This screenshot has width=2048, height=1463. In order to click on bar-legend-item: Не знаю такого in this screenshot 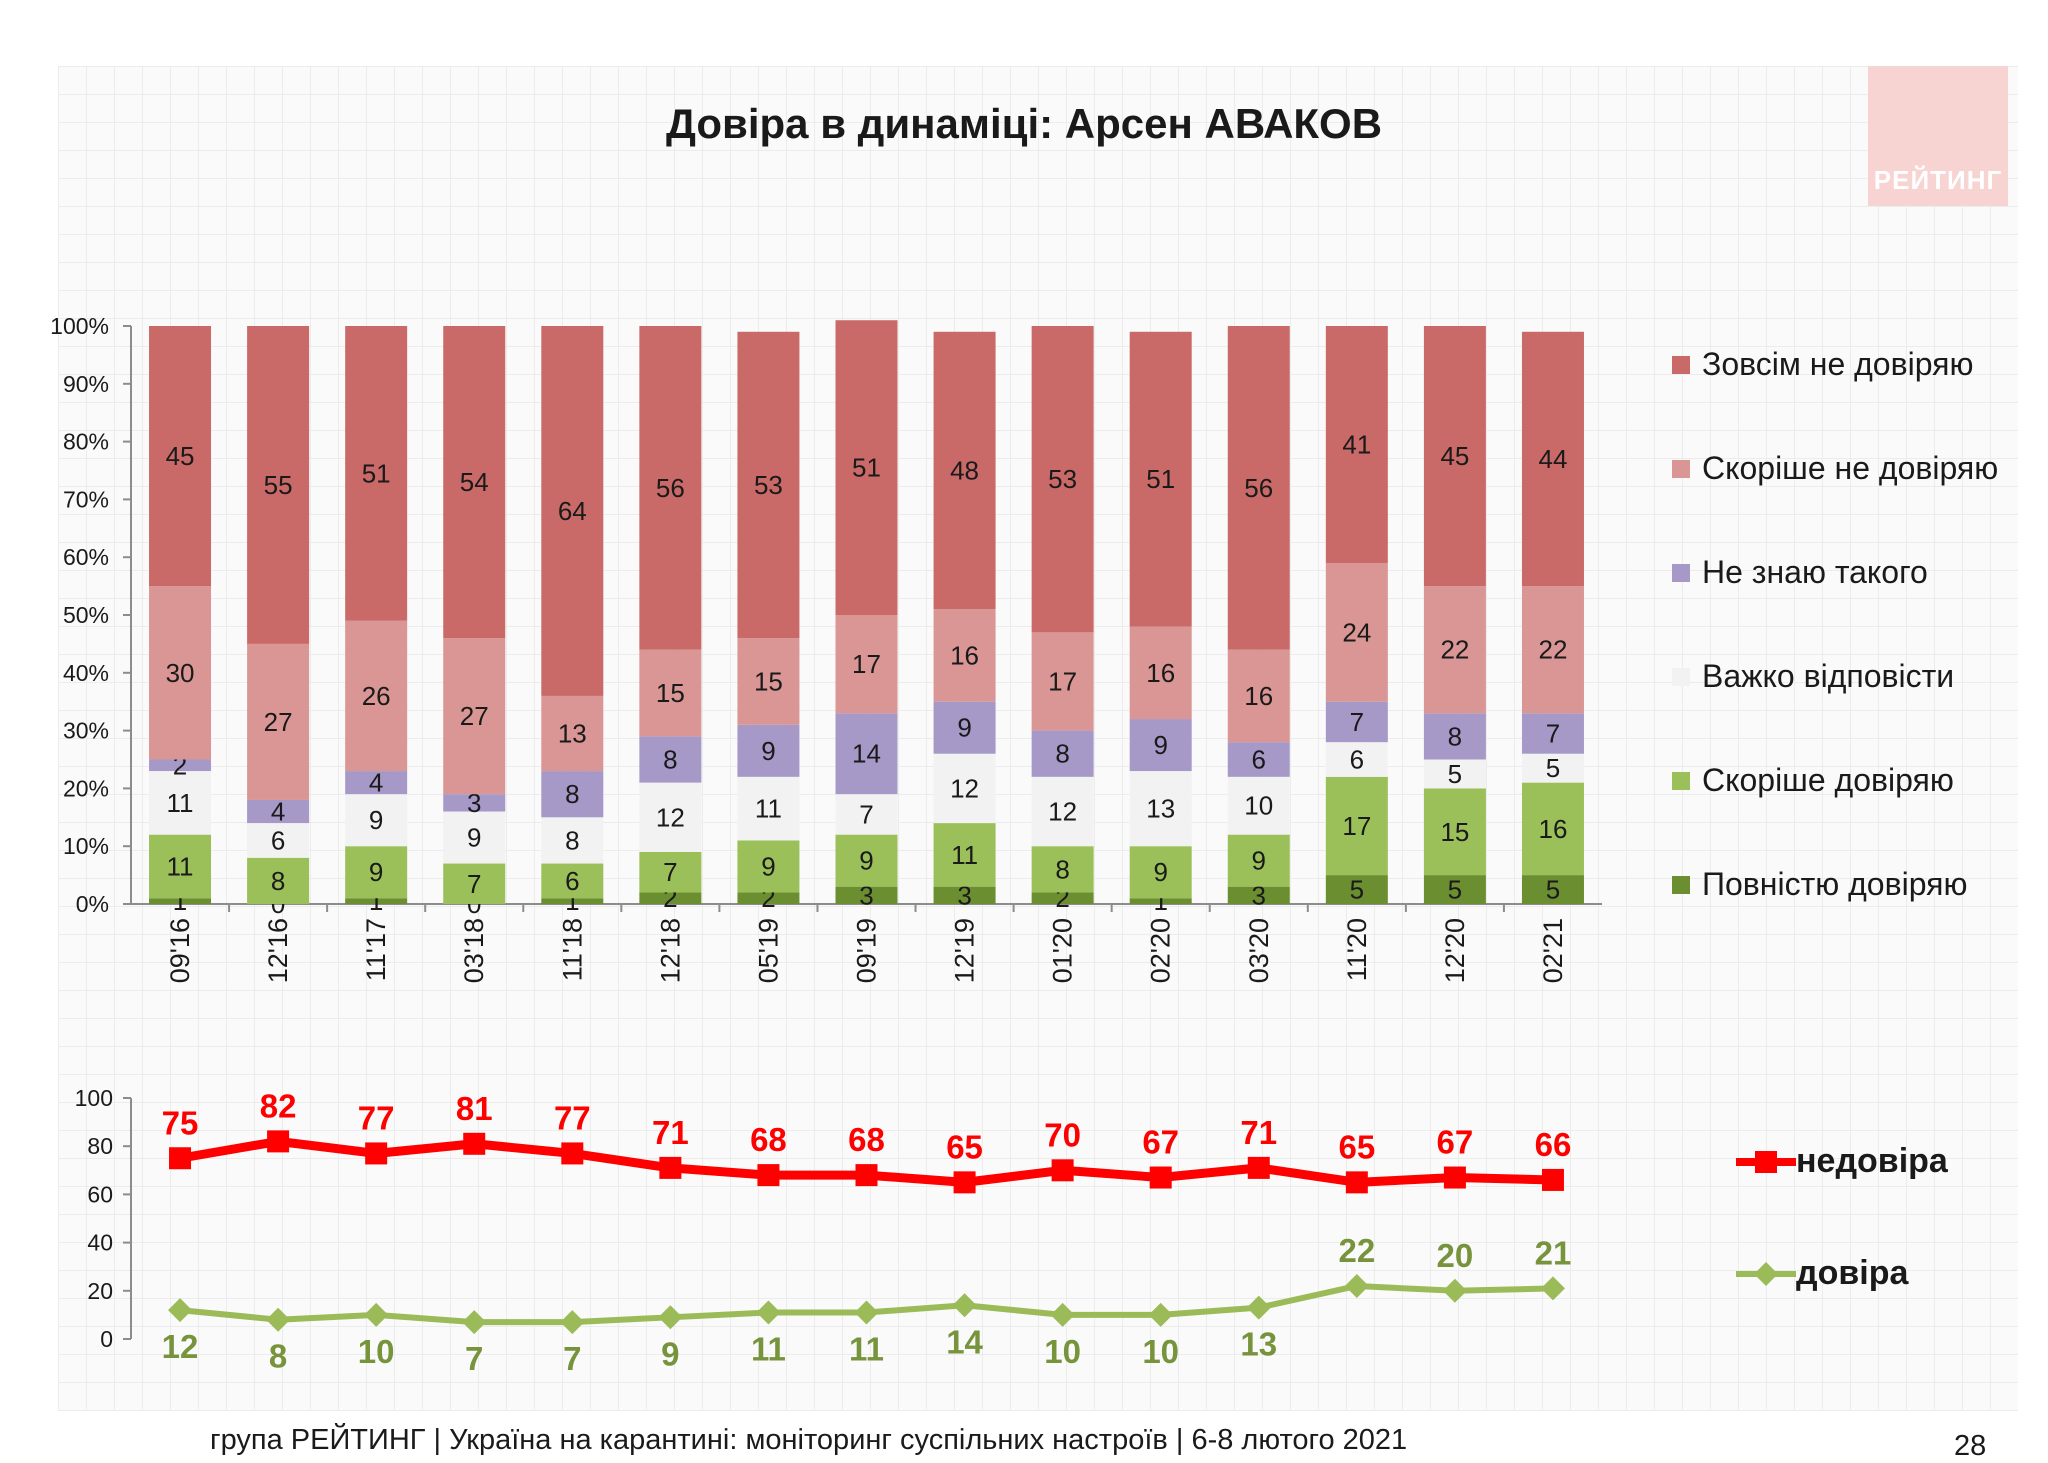, I will do `click(1800, 572)`.